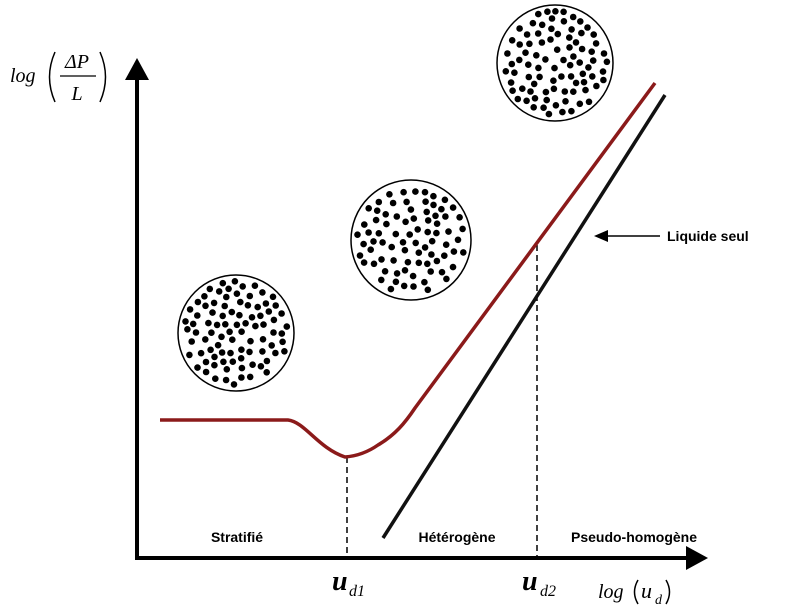  What do you see at coordinates (611, 592) in the screenshot?
I see `x-axis-prefix: log` at bounding box center [611, 592].